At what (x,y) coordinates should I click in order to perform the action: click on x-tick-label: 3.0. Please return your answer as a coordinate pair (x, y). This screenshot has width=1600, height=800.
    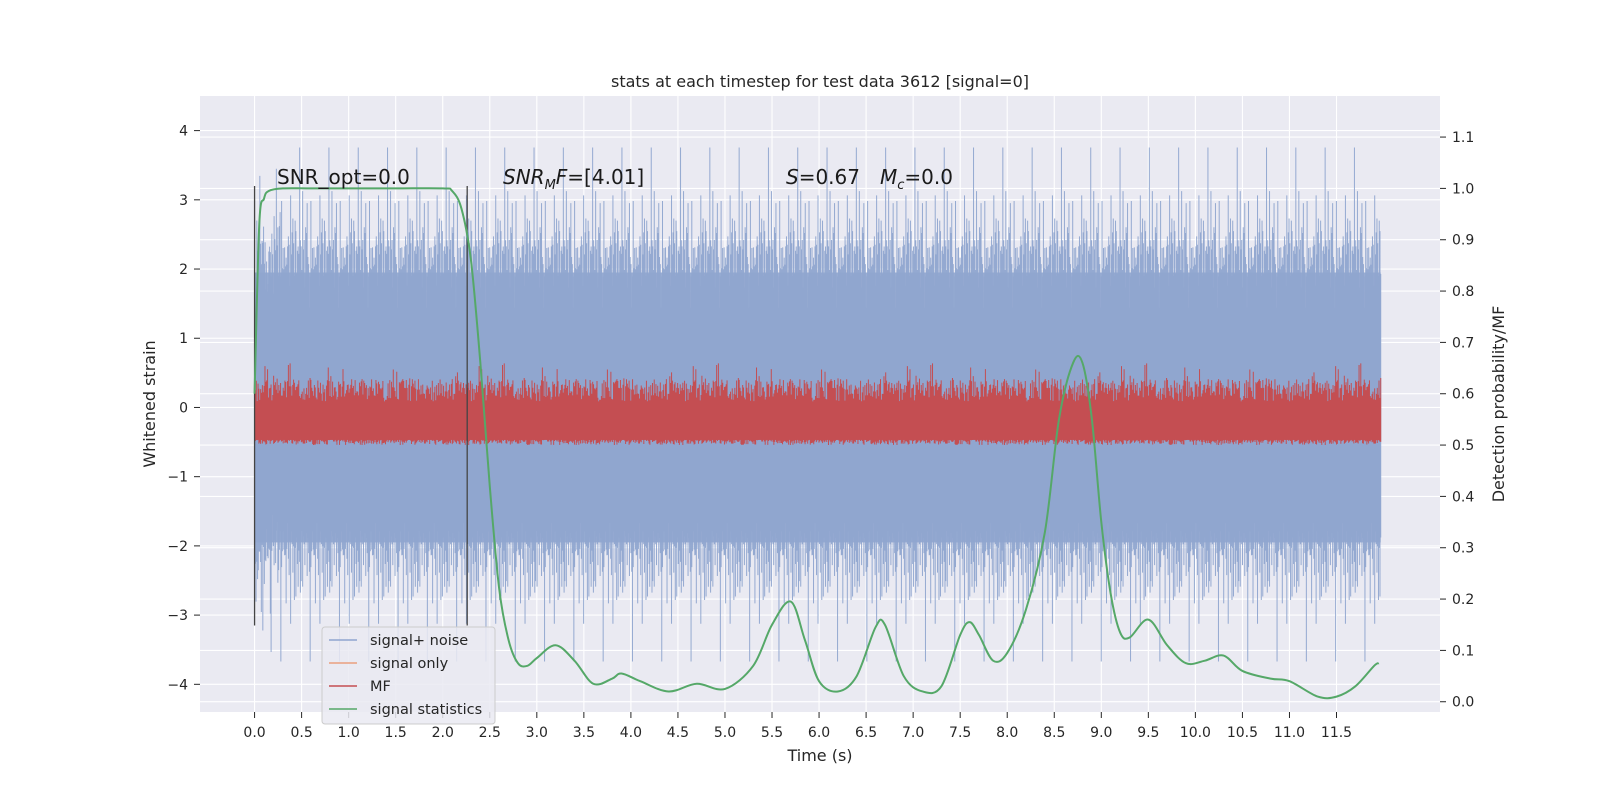
    Looking at the image, I should click on (537, 733).